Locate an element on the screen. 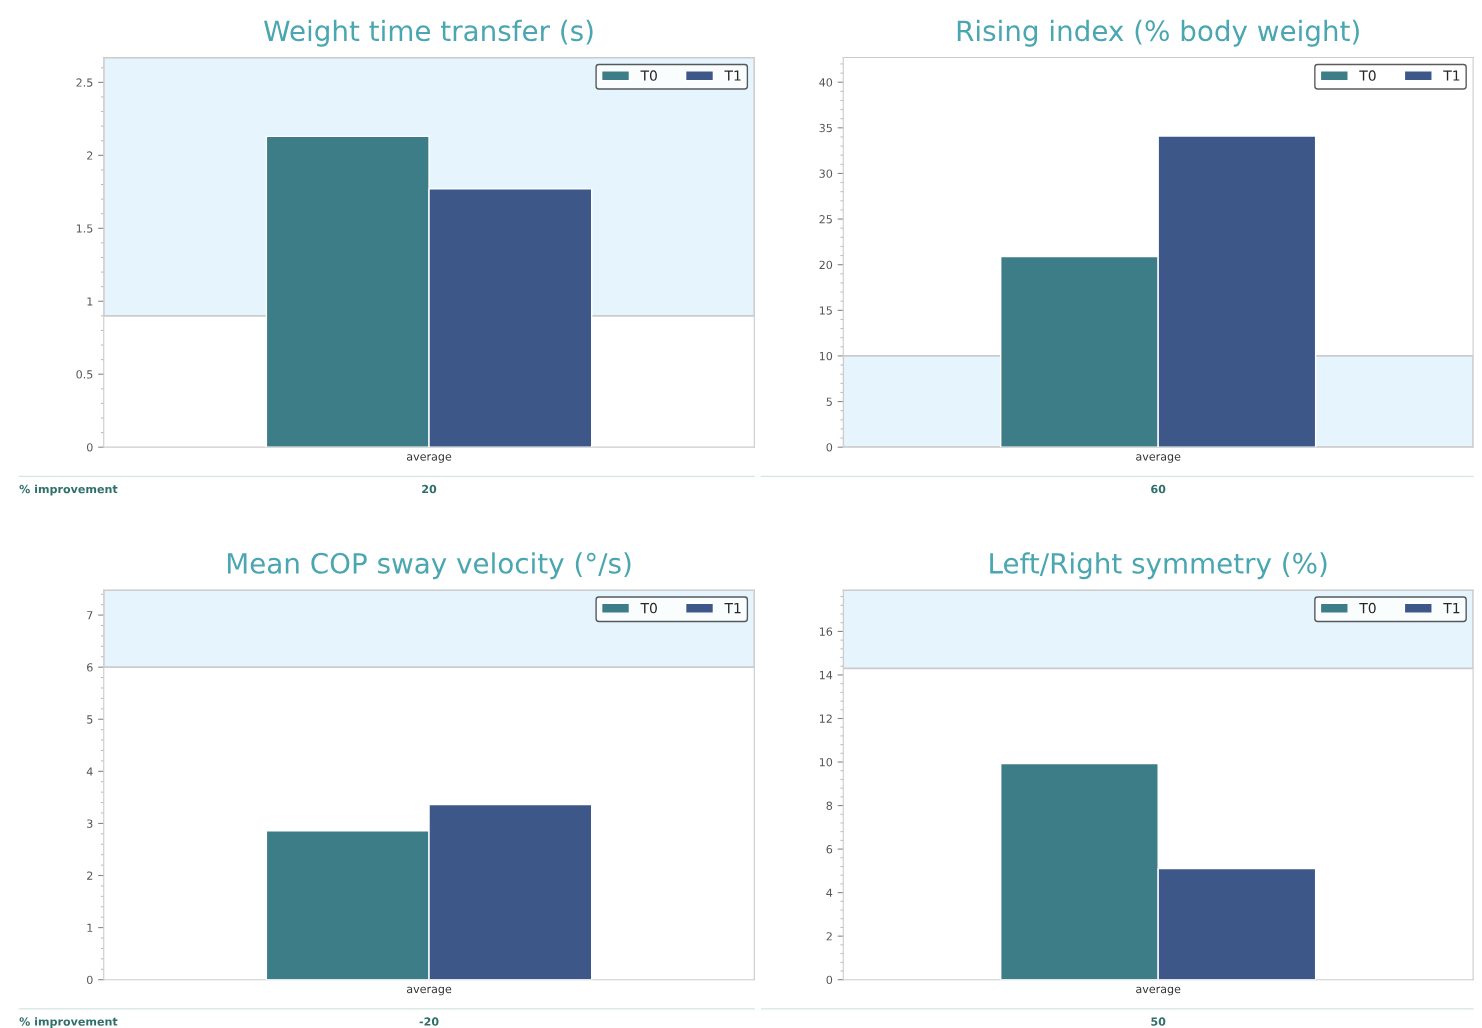  y-tick-label: 14 is located at coordinates (826, 675).